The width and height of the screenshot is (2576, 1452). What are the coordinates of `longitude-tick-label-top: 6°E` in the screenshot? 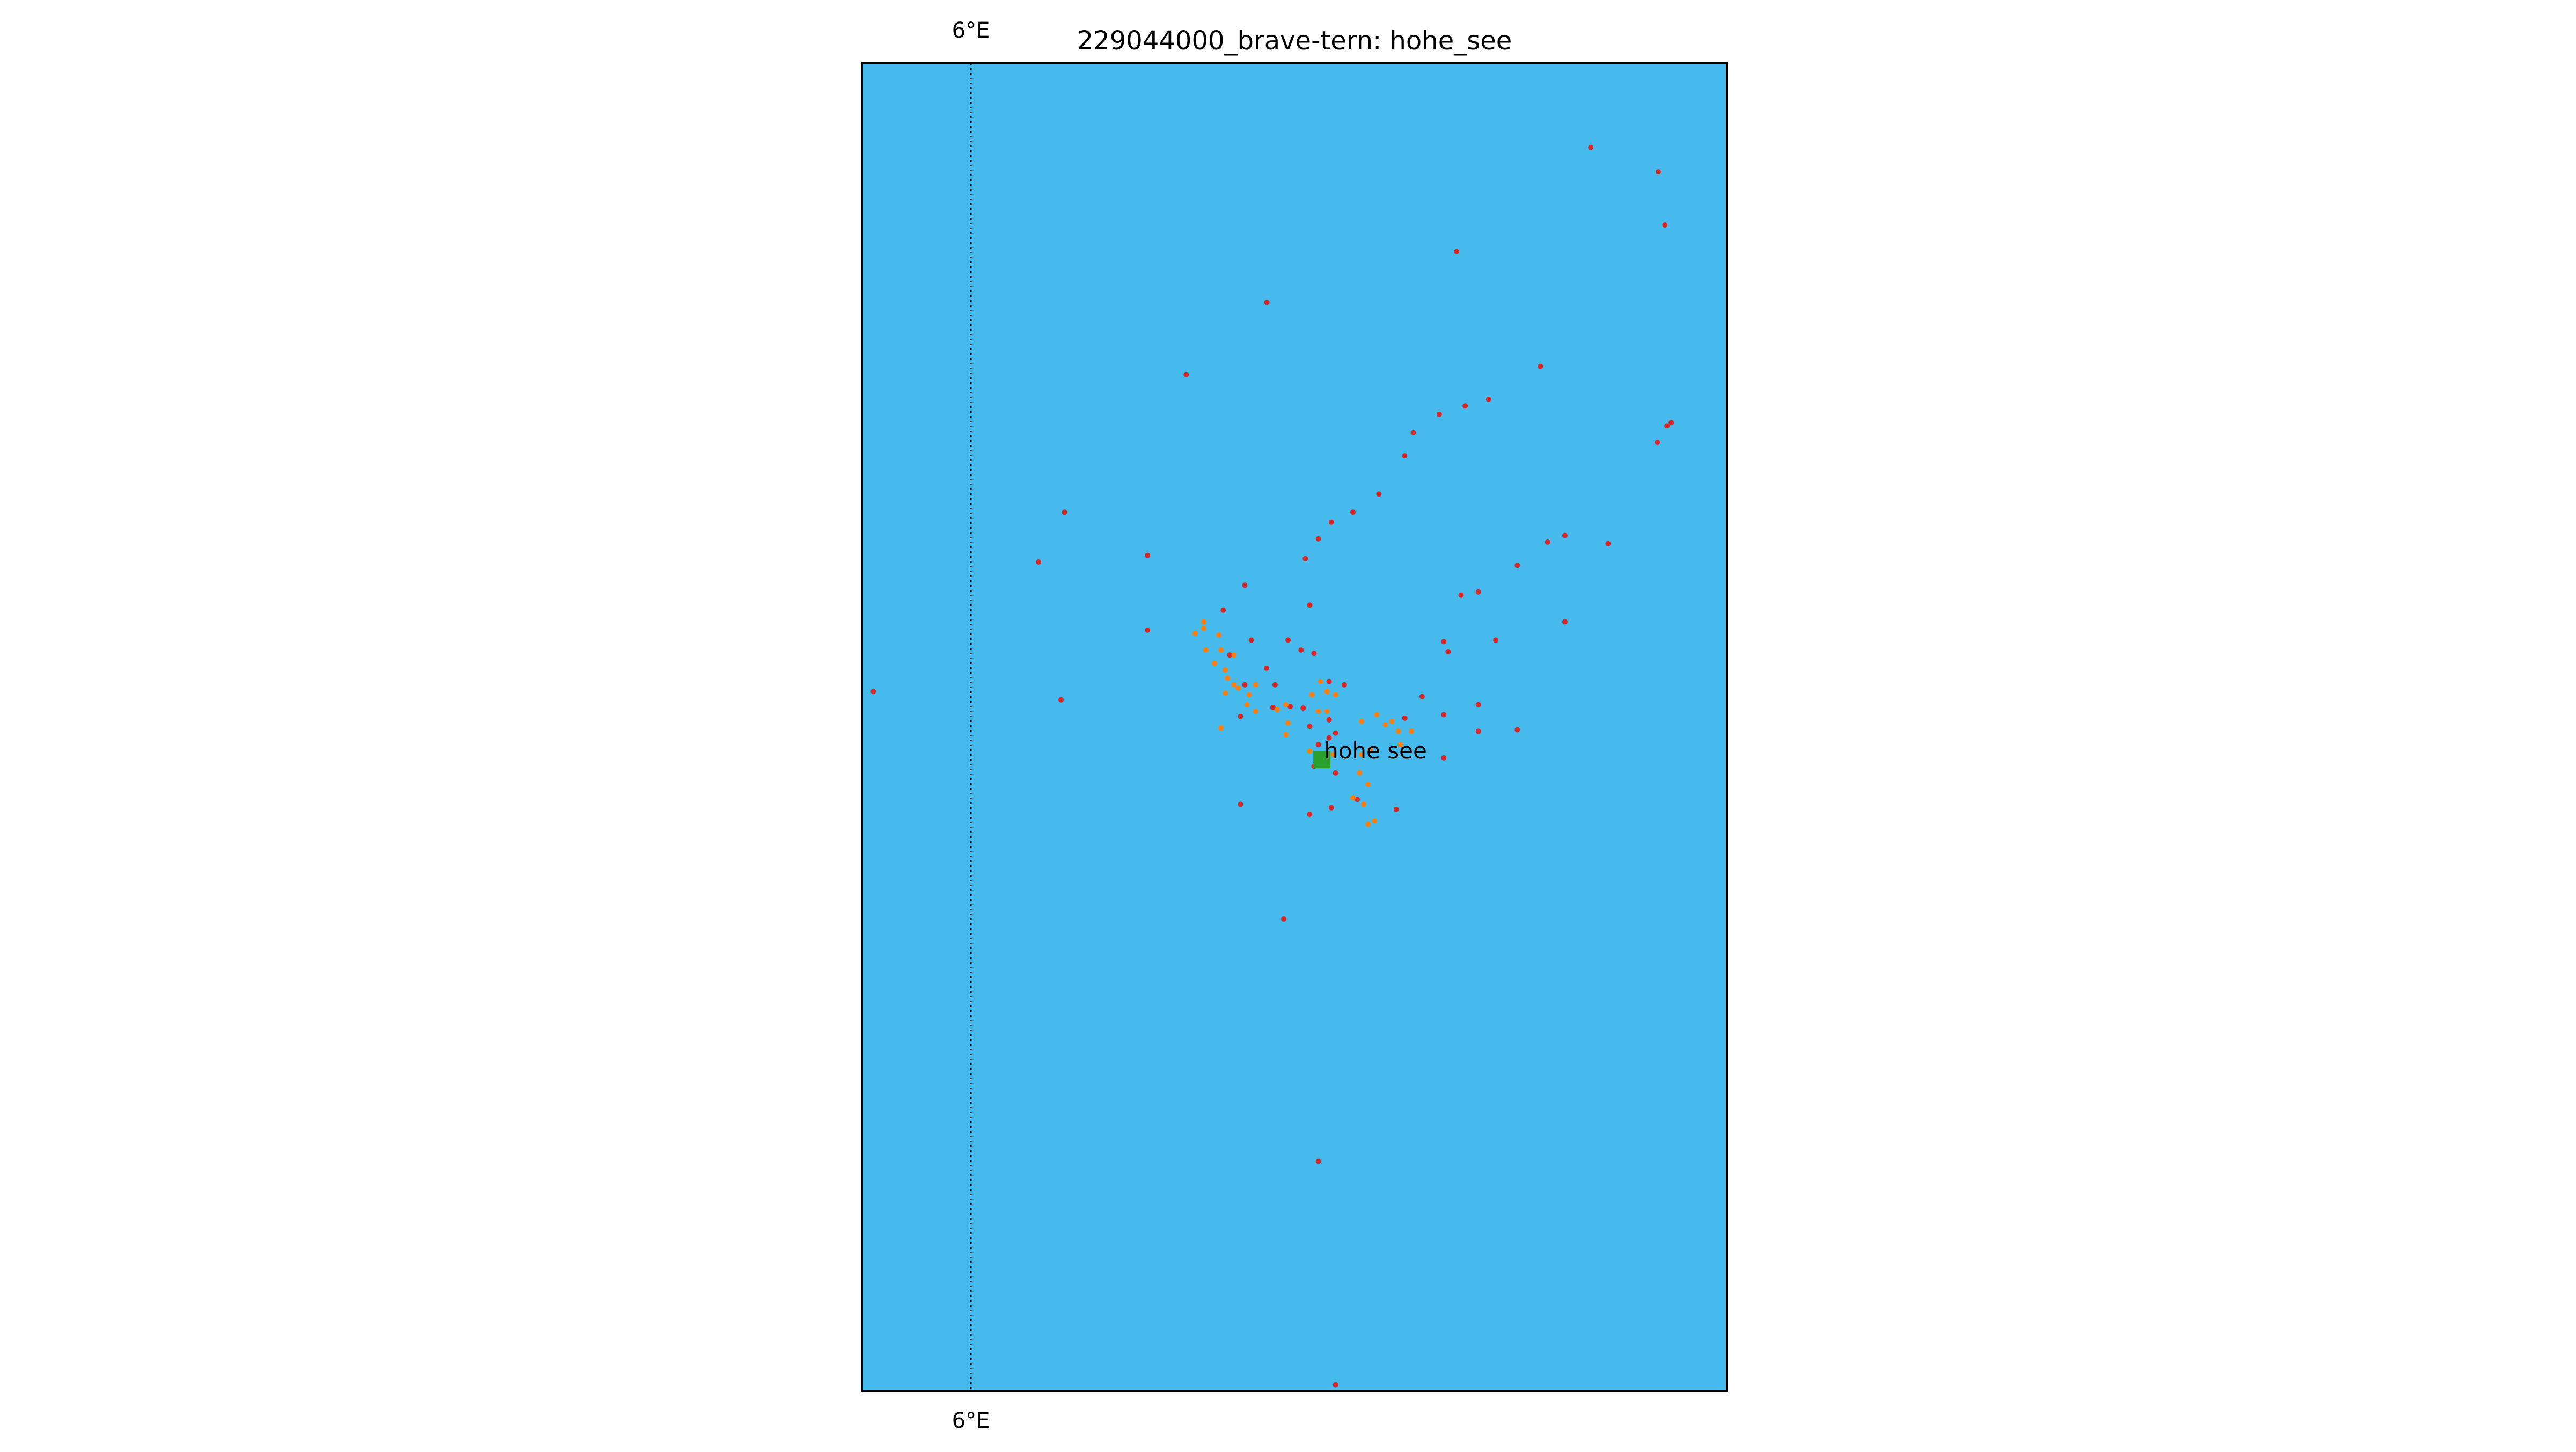 It's located at (971, 30).